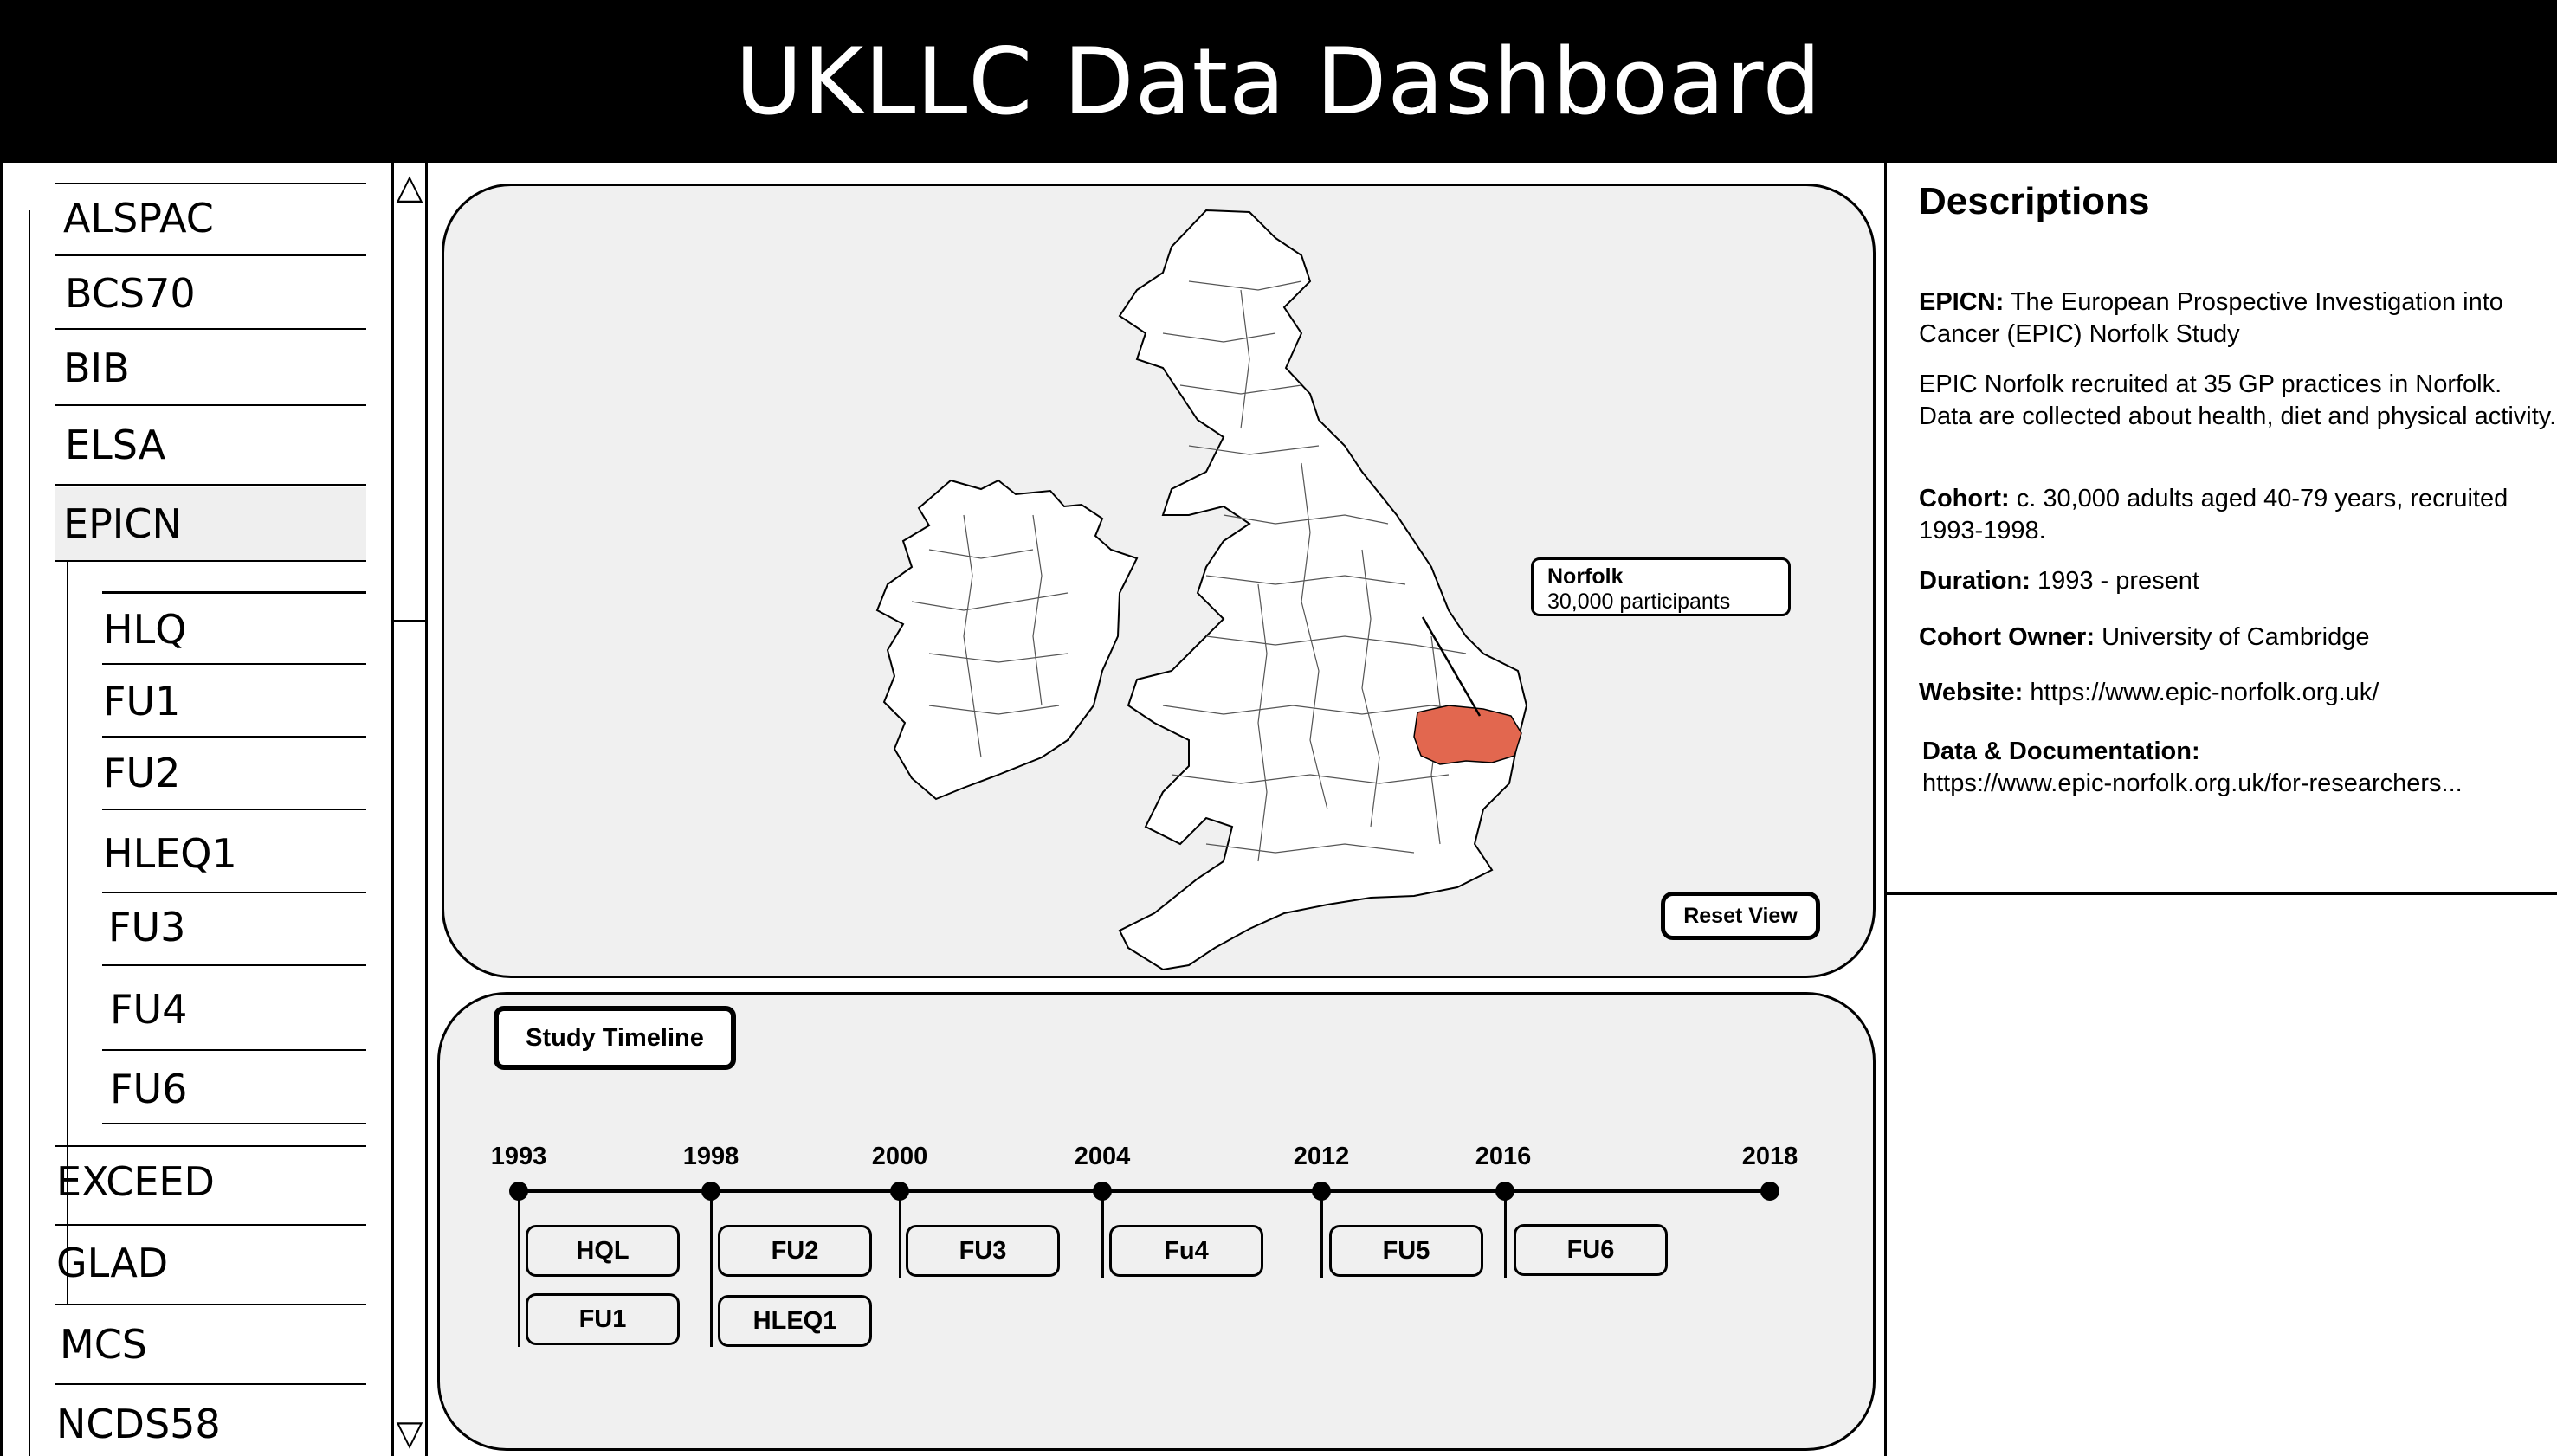 Image resolution: width=2557 pixels, height=1456 pixels. Describe the element at coordinates (149, 1009) in the screenshot. I see `sidebar-subitem-fu4: FU4` at that location.